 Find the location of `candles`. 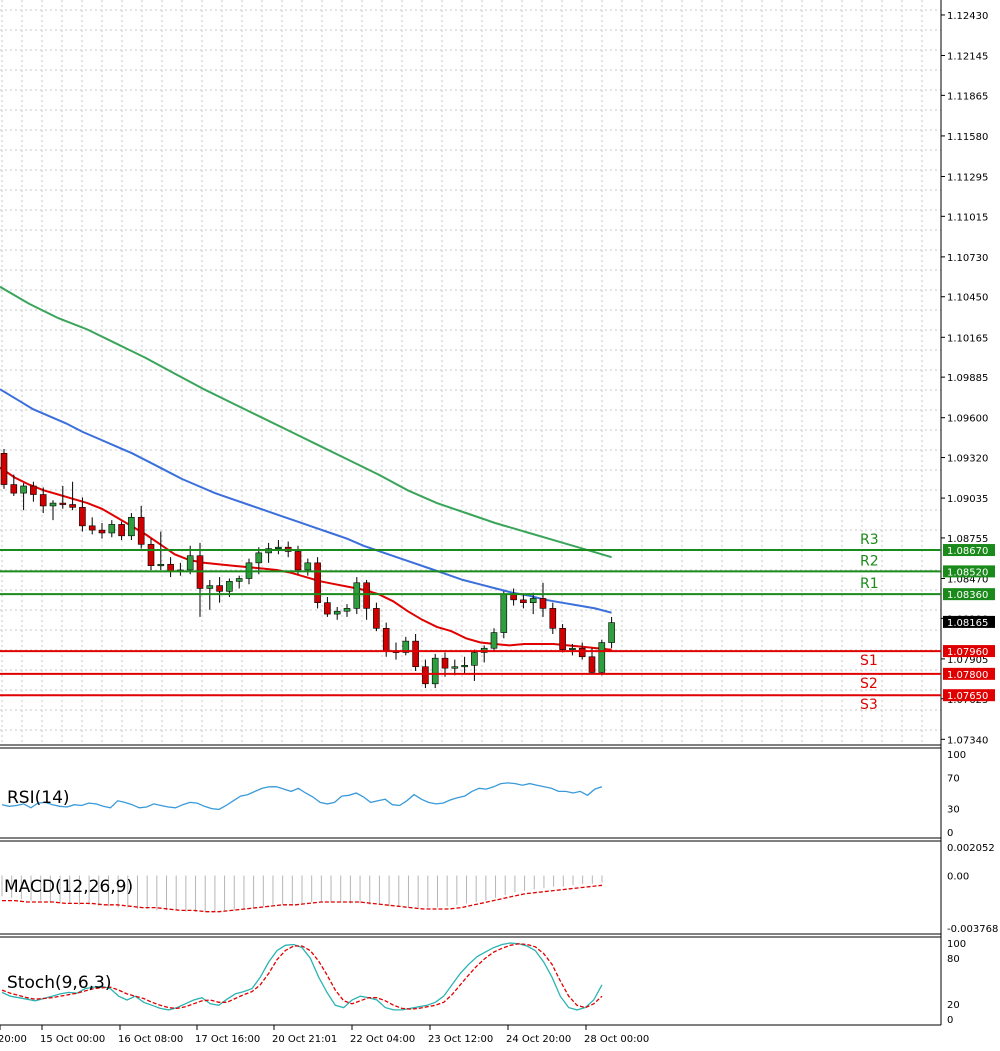

candles is located at coordinates (307, 569).